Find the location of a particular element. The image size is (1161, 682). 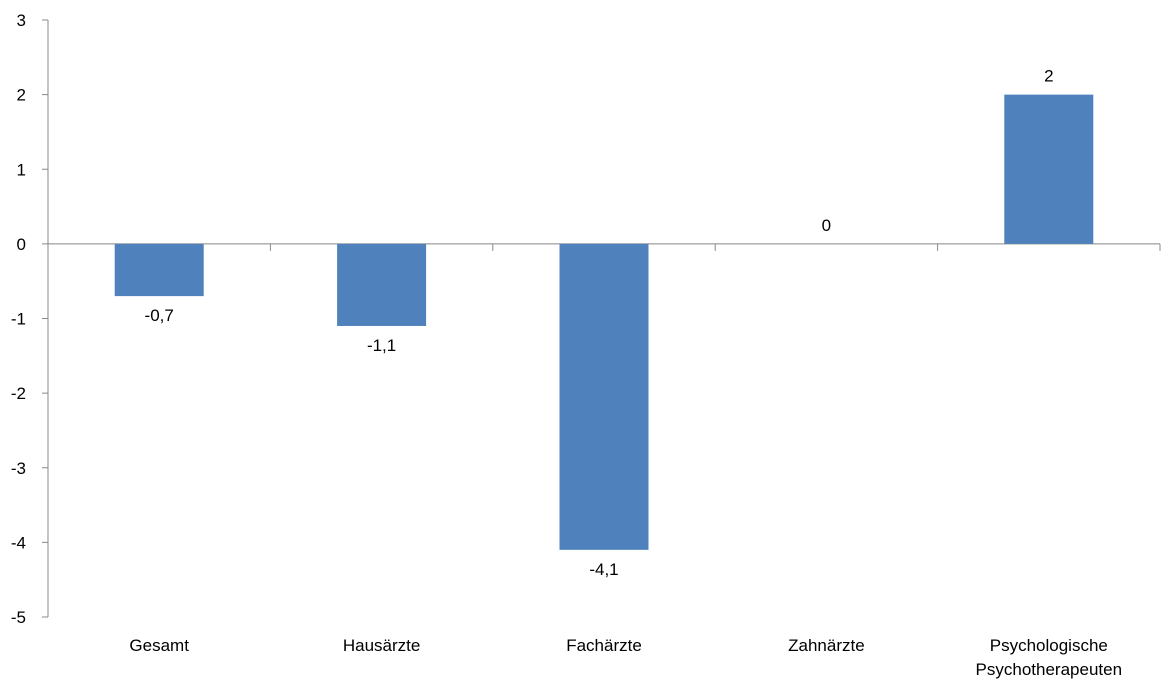

category-label: Psychotherapeuten is located at coordinates (1049, 669).